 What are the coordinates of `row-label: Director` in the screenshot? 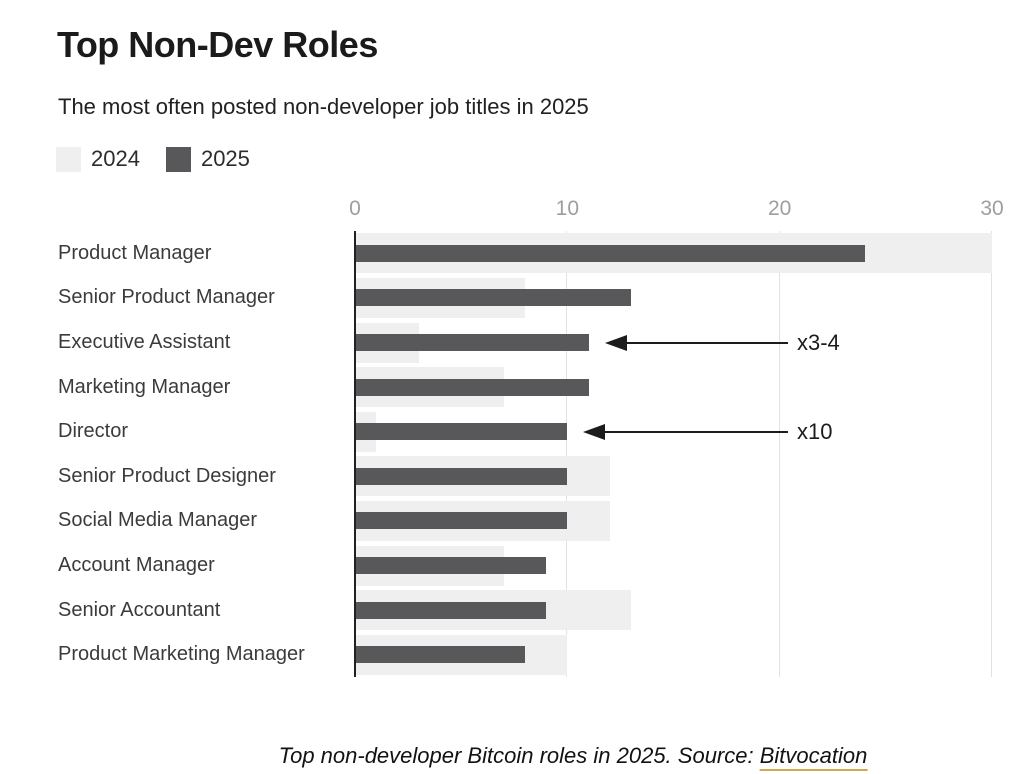 It's located at (93, 431).